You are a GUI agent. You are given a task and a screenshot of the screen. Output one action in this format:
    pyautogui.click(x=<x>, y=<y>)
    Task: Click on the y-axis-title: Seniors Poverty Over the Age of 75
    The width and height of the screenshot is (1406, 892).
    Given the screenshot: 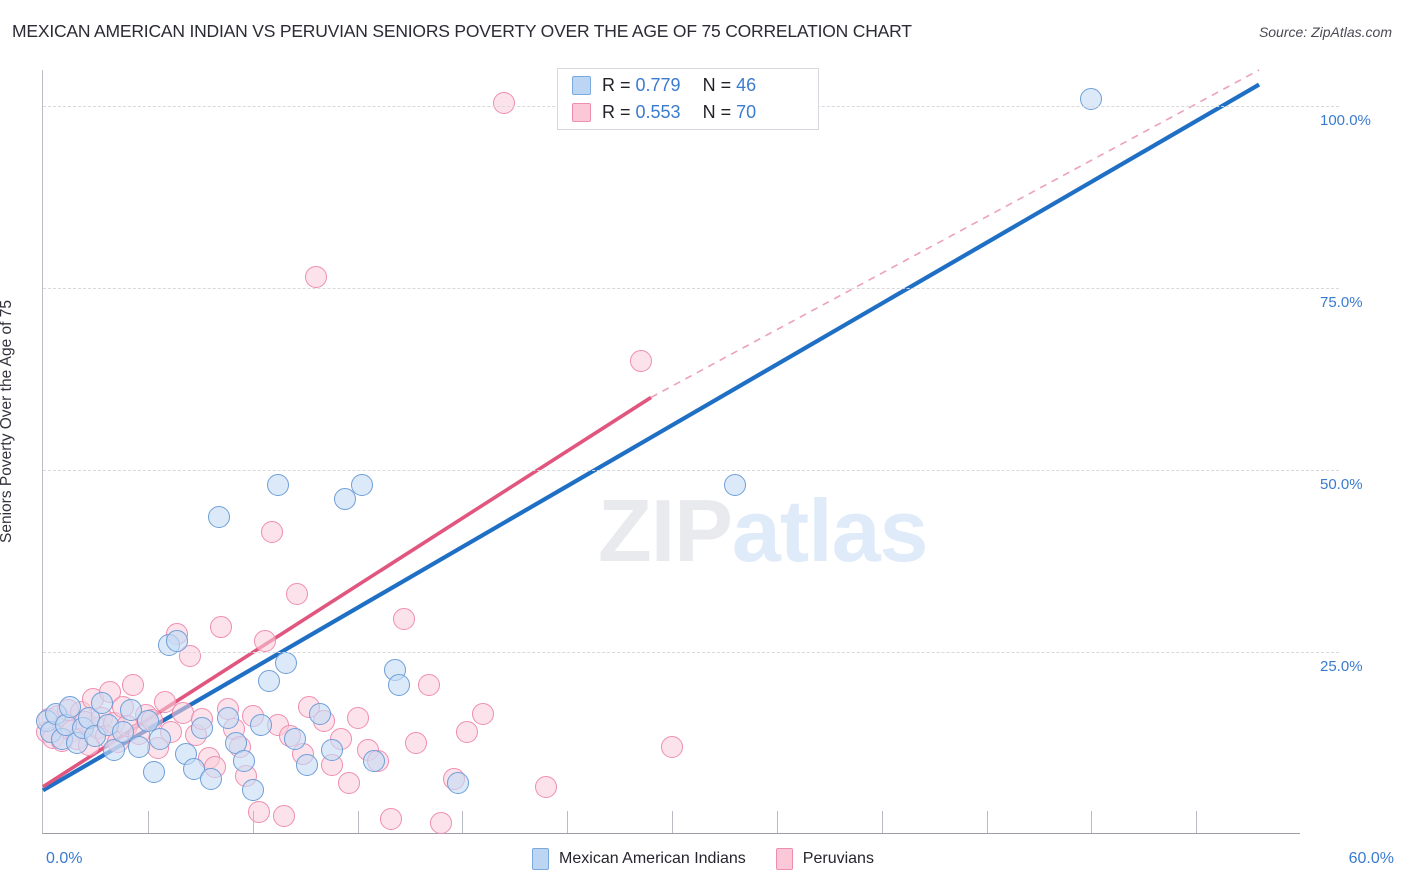 What is the action you would take?
    pyautogui.click(x=7, y=421)
    